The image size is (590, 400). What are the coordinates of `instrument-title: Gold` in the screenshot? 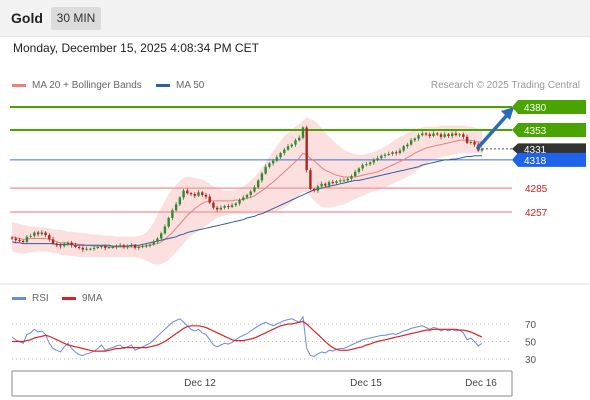 It's located at (27, 18).